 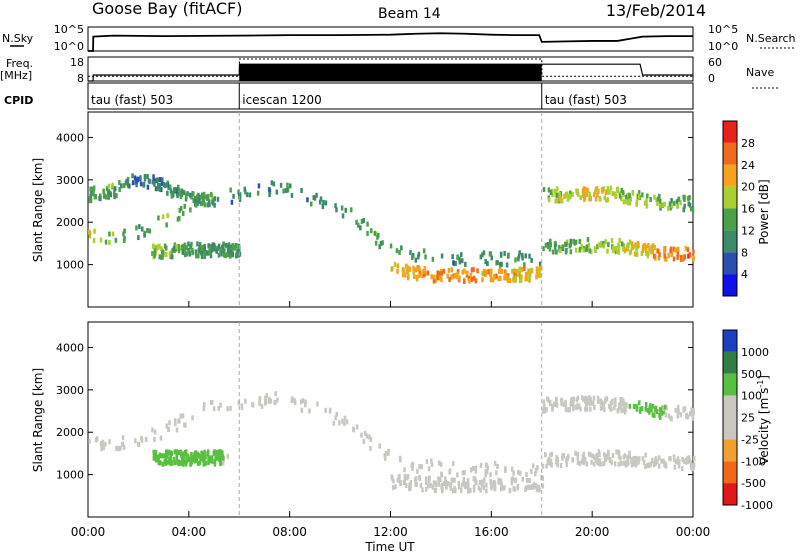 What do you see at coordinates (592, 532) in the screenshot?
I see `x-tick-label: 20:00` at bounding box center [592, 532].